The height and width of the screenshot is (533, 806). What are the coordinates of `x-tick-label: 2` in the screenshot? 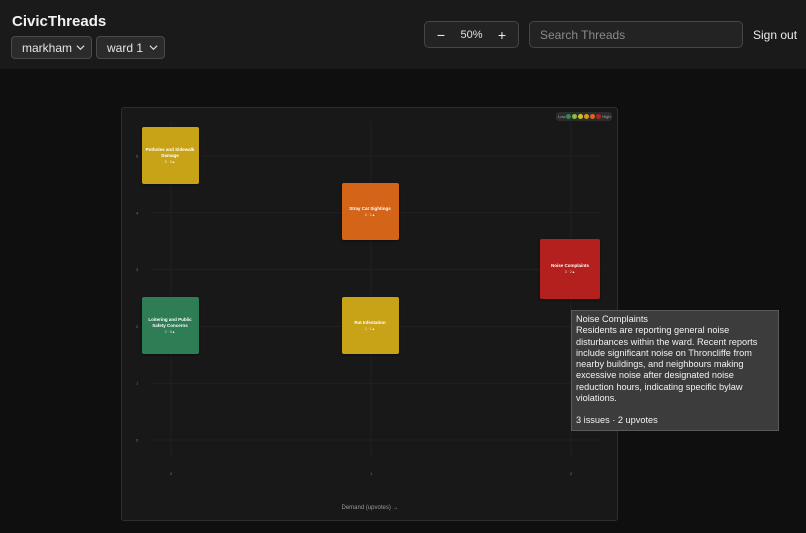 It's located at (571, 473).